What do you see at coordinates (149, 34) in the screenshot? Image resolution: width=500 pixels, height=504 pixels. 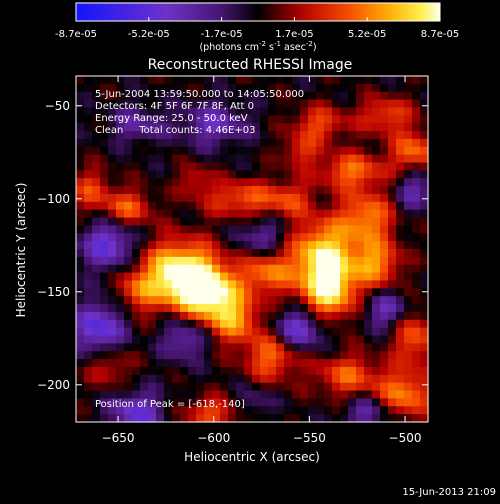 I see `colorbar-tick-label: -5.2e-05` at bounding box center [149, 34].